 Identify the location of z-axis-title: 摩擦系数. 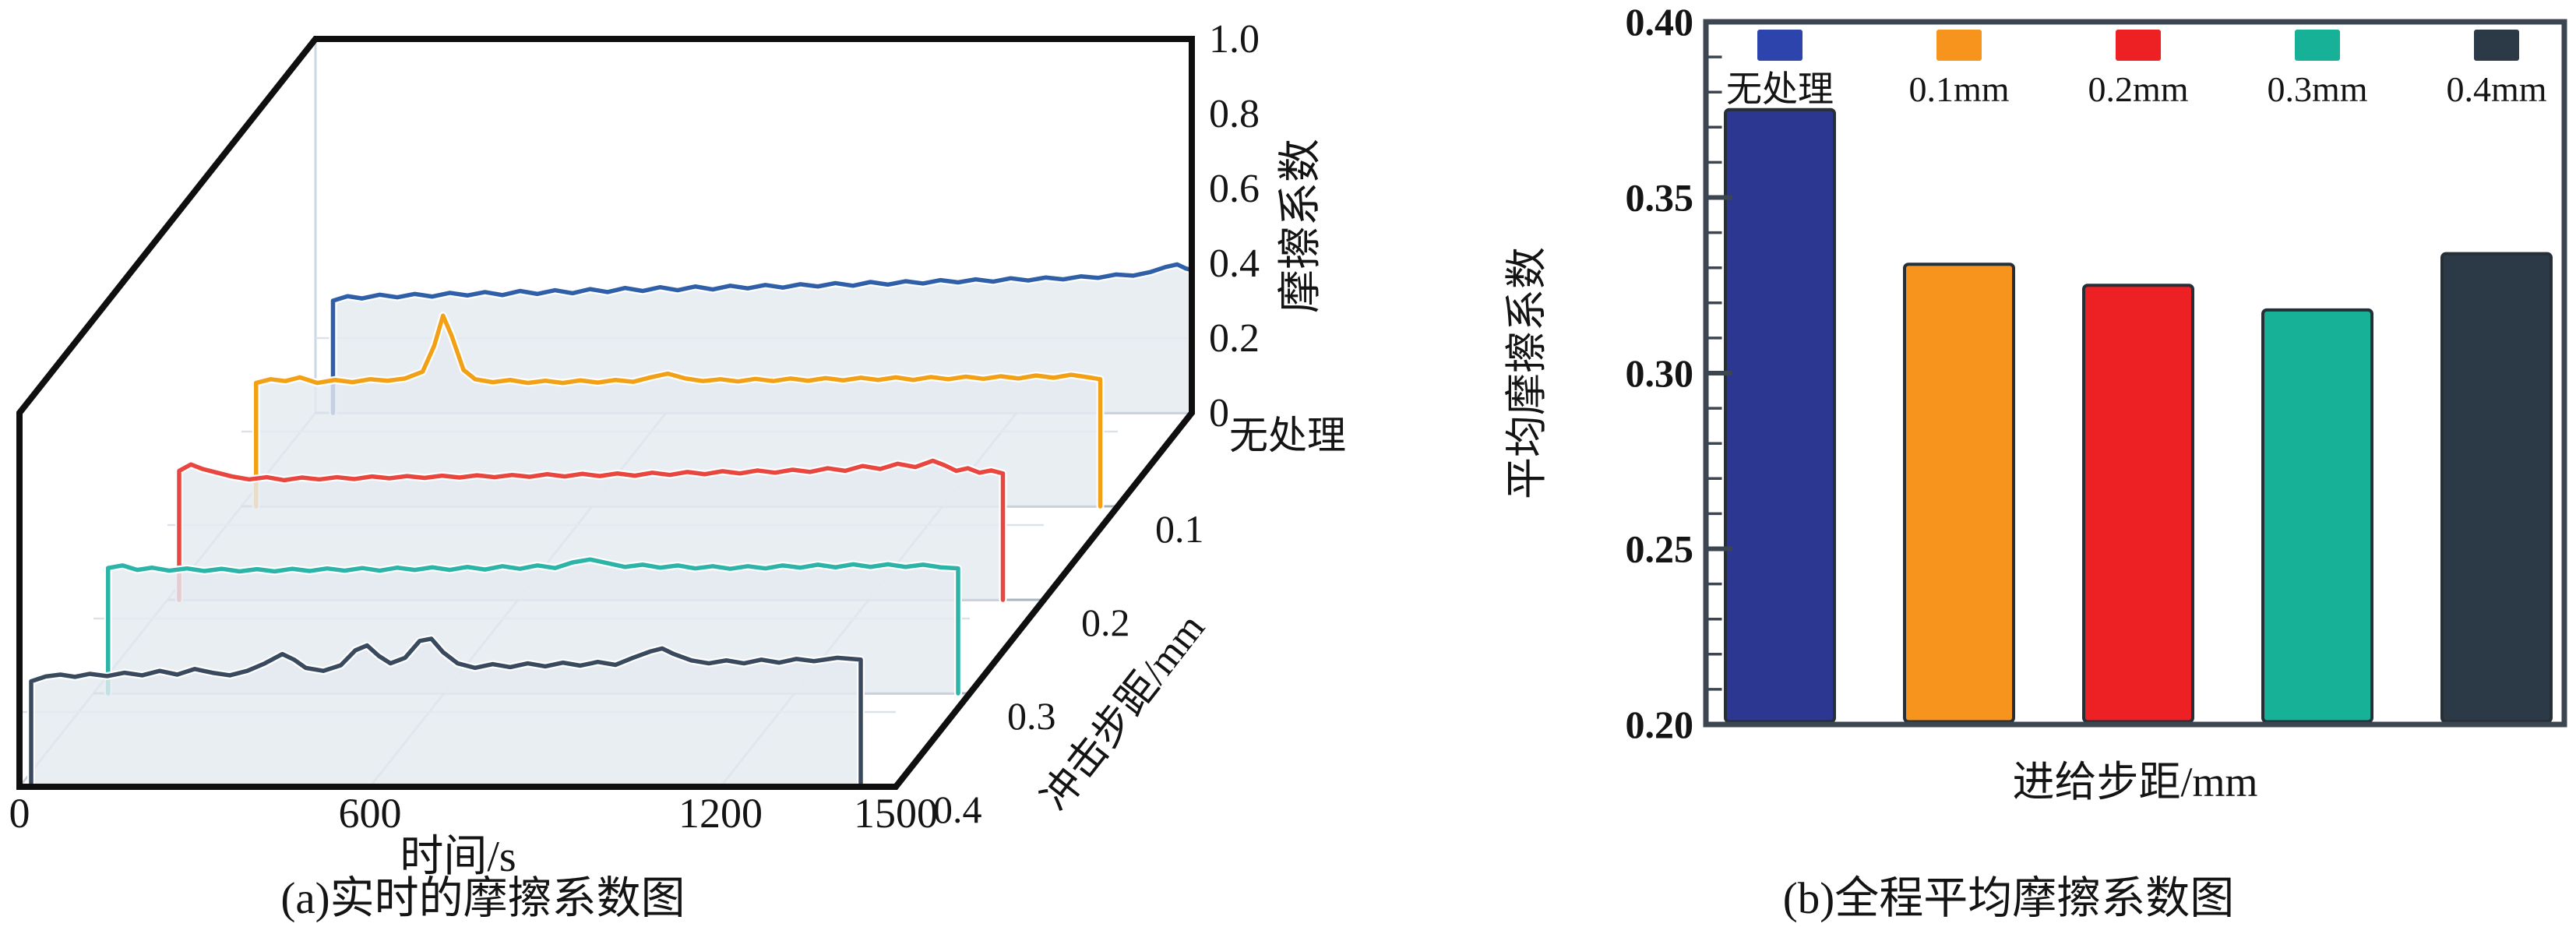
(1301, 226).